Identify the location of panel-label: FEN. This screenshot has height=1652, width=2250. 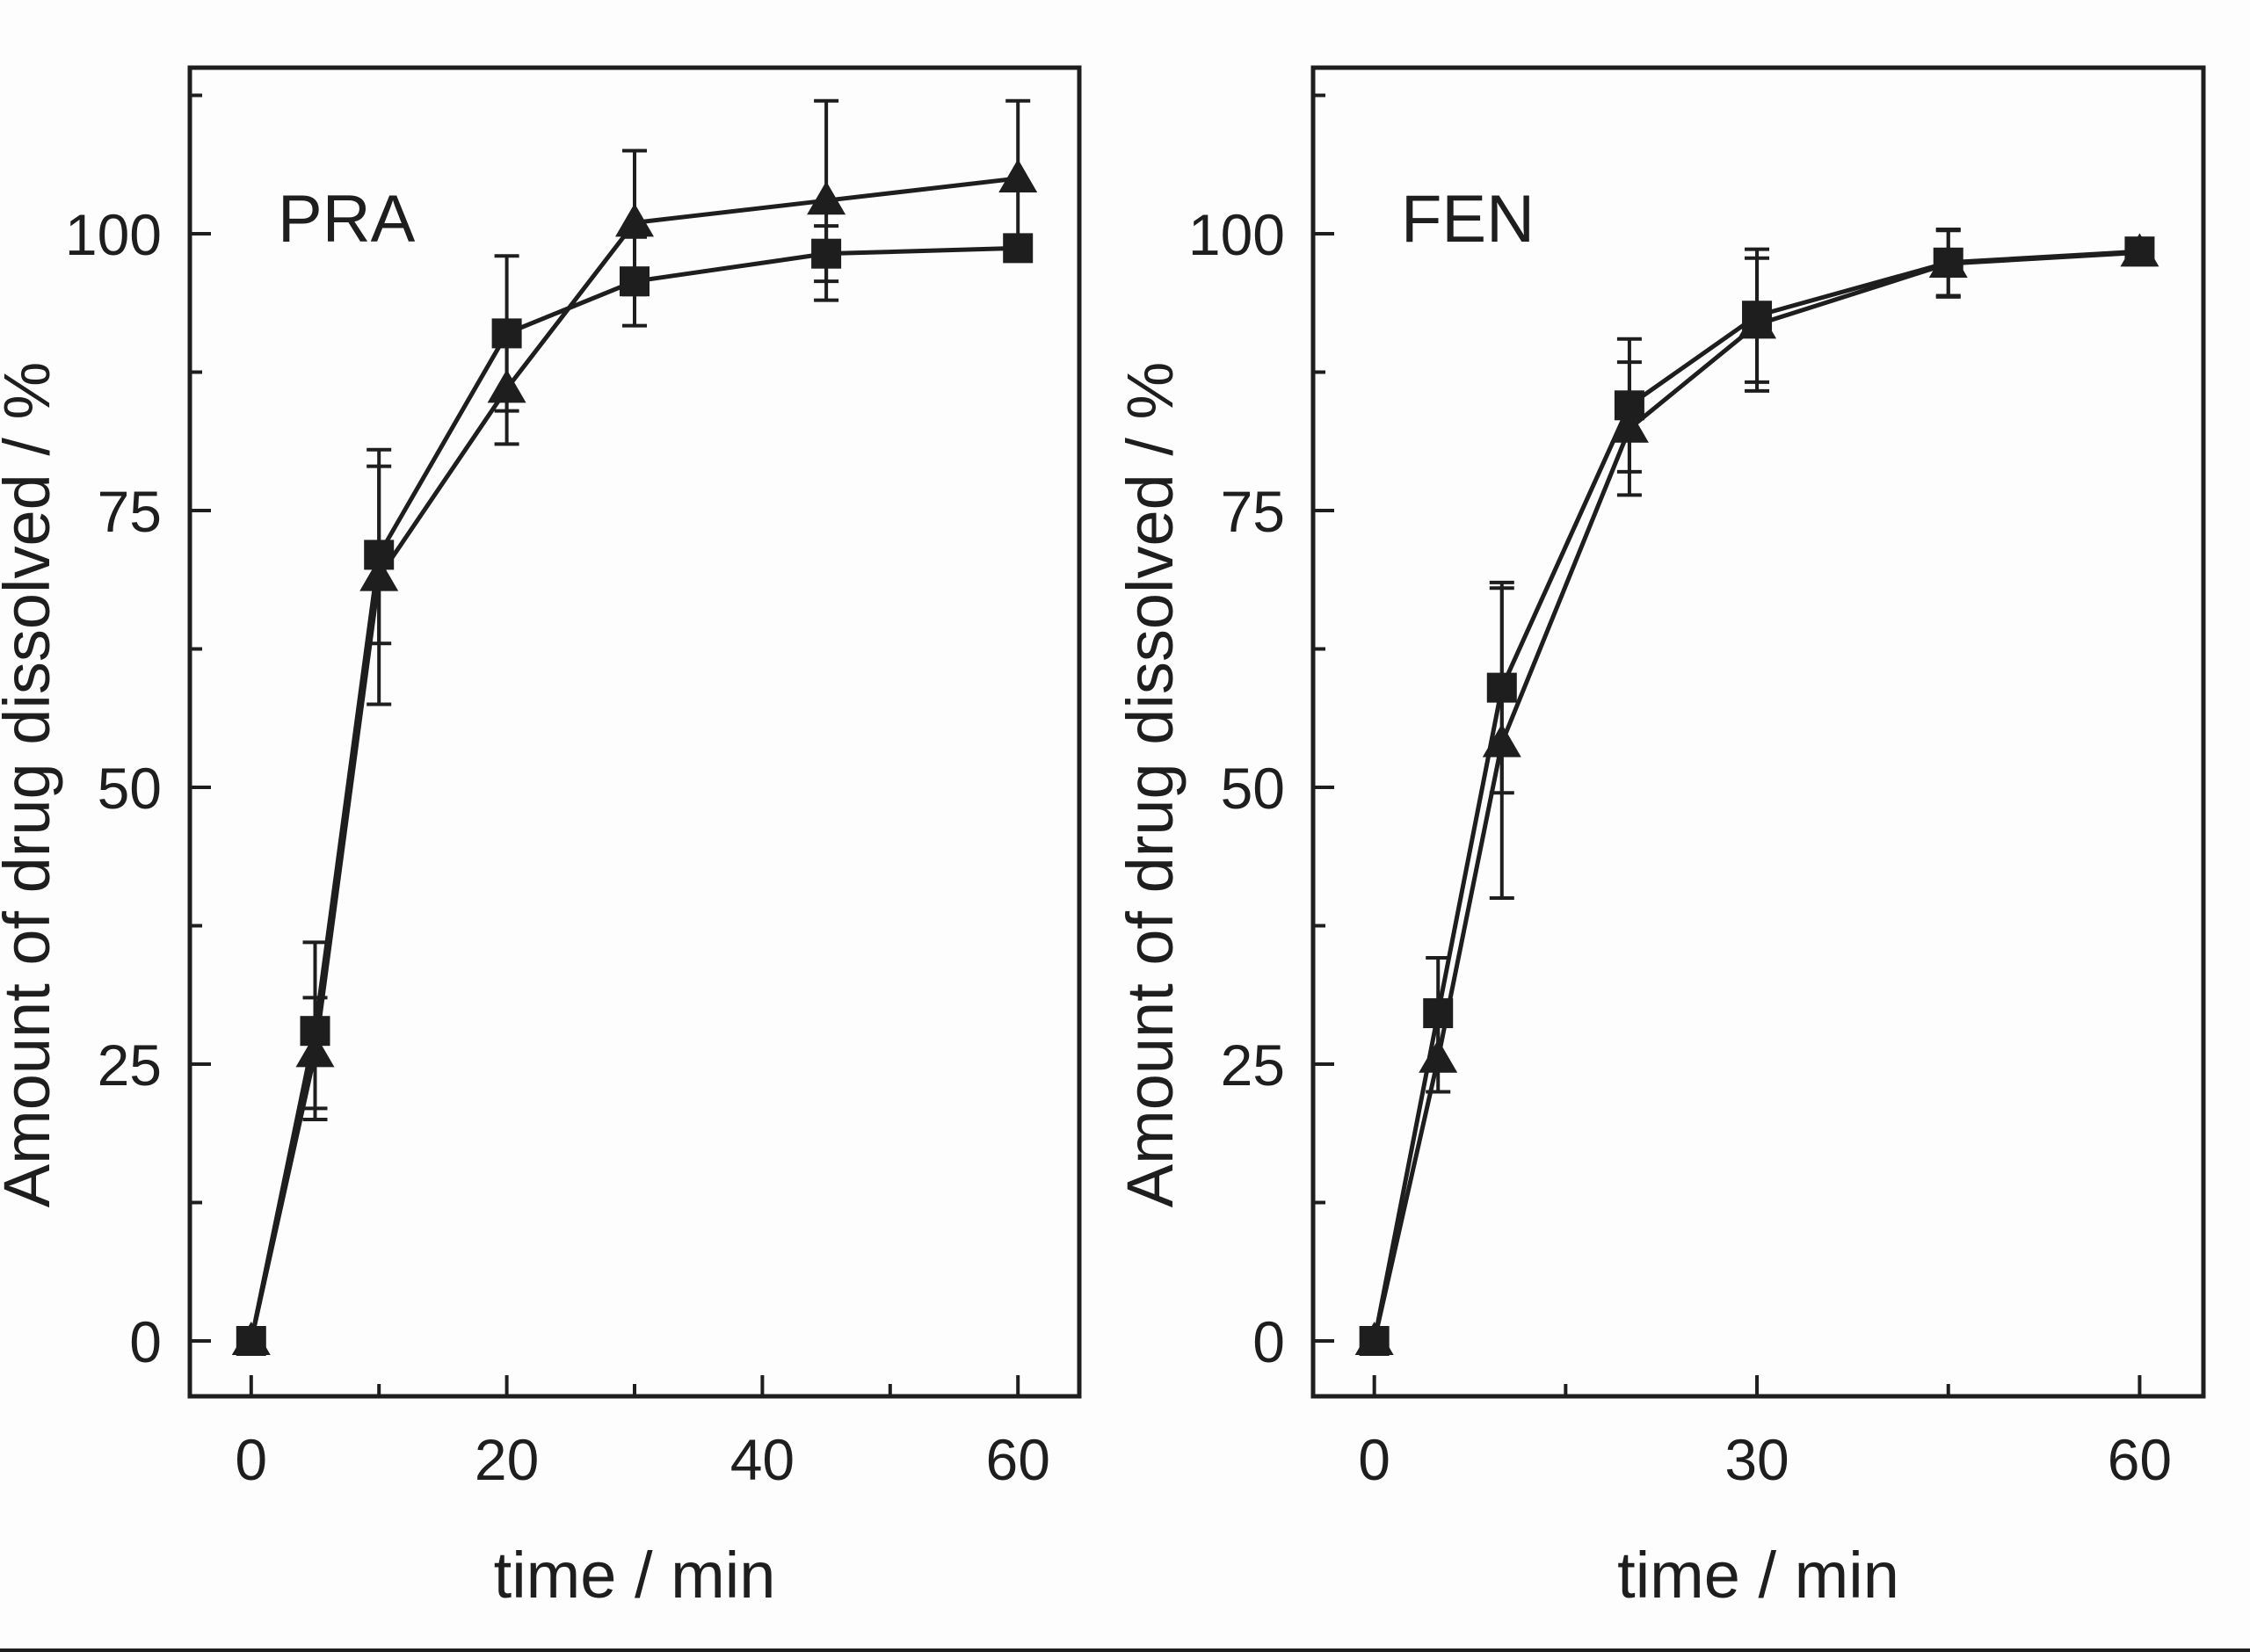
(1468, 220).